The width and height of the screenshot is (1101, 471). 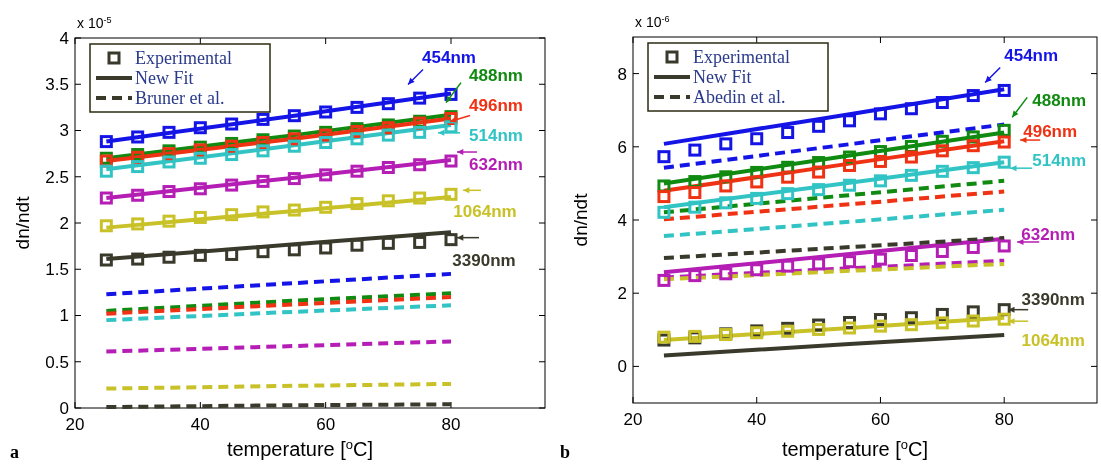 What do you see at coordinates (14, 452) in the screenshot?
I see `text: a` at bounding box center [14, 452].